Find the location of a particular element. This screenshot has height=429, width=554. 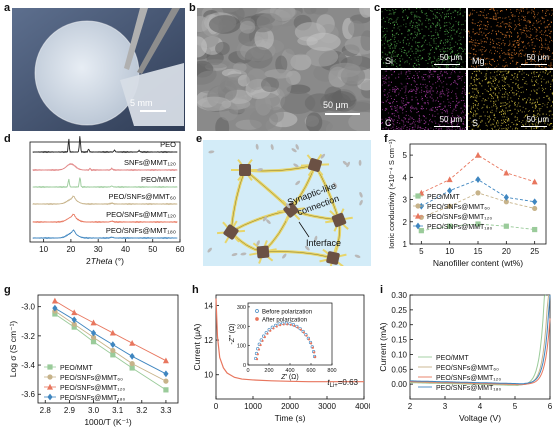

data-point is located at coordinates (166, 374).